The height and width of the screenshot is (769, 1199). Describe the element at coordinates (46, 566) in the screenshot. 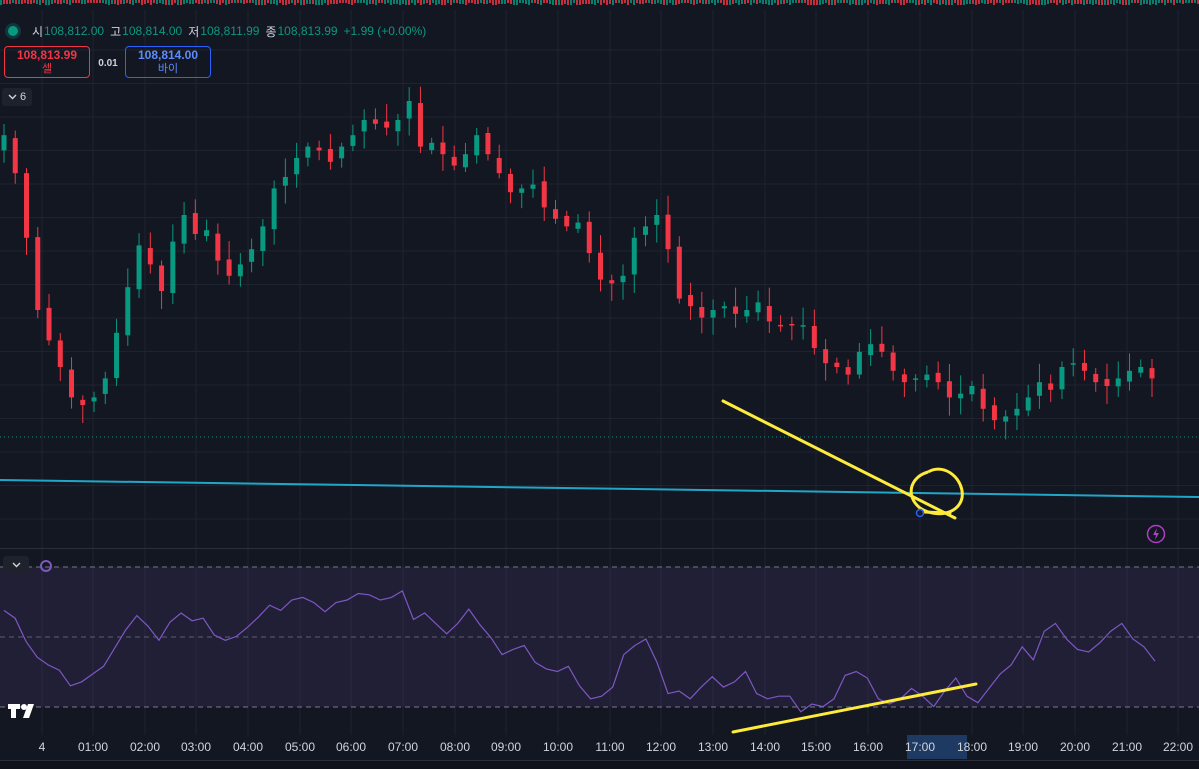

I see `indicator-settings-icon` at that location.